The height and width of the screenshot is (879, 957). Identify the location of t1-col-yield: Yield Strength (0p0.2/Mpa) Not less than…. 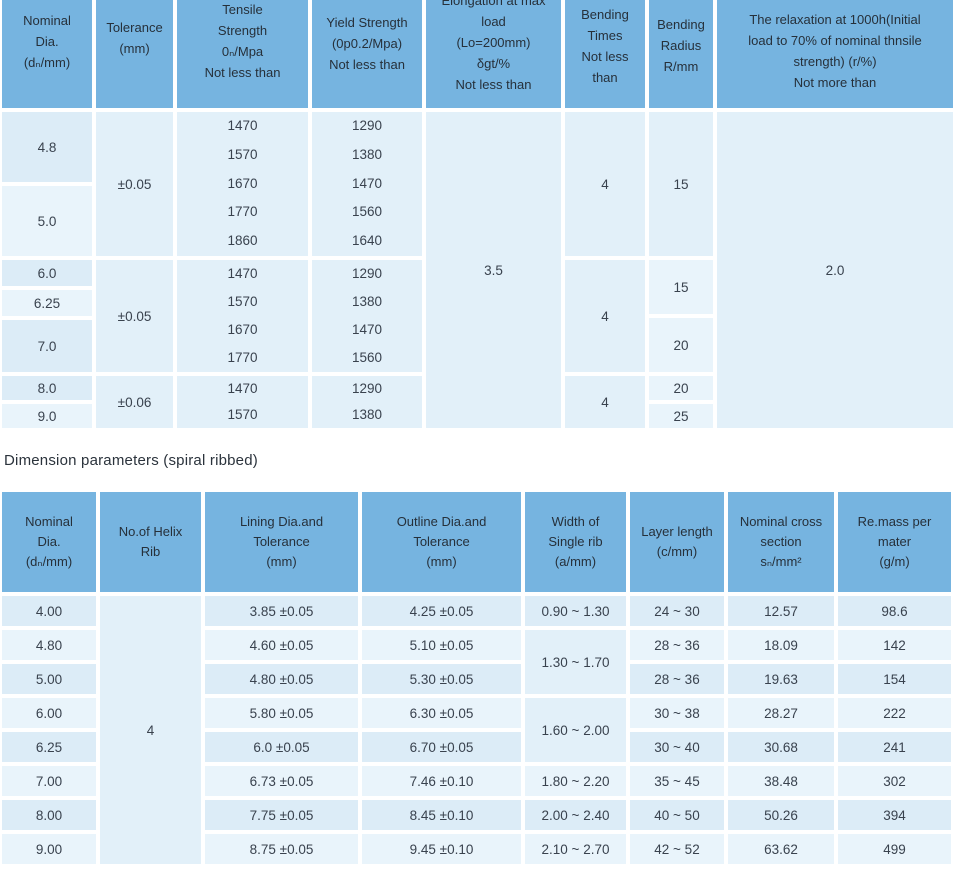
(367, 214).